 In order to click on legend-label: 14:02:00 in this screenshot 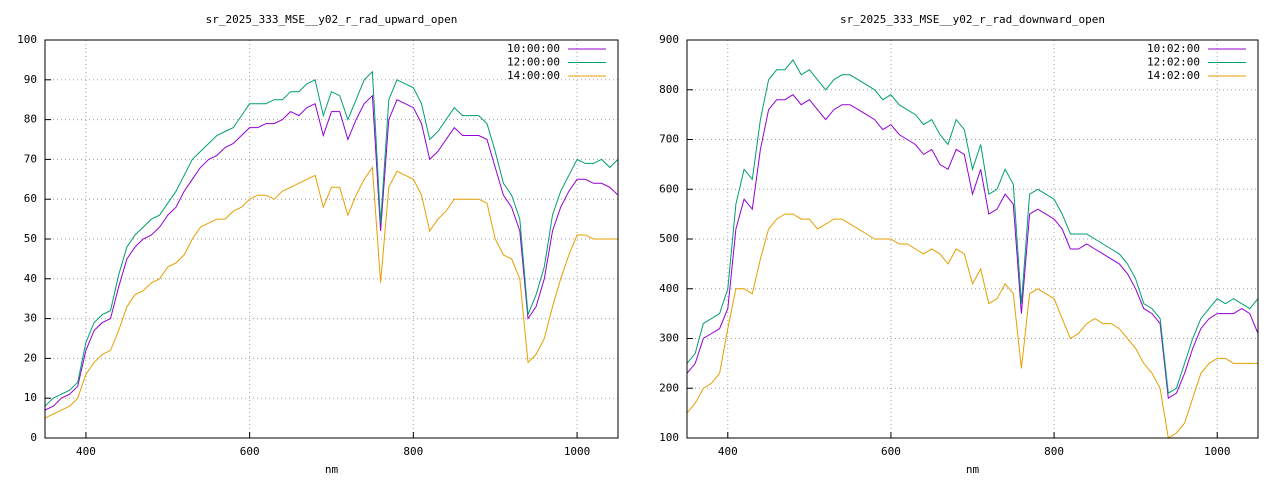, I will do `click(1173, 75)`.